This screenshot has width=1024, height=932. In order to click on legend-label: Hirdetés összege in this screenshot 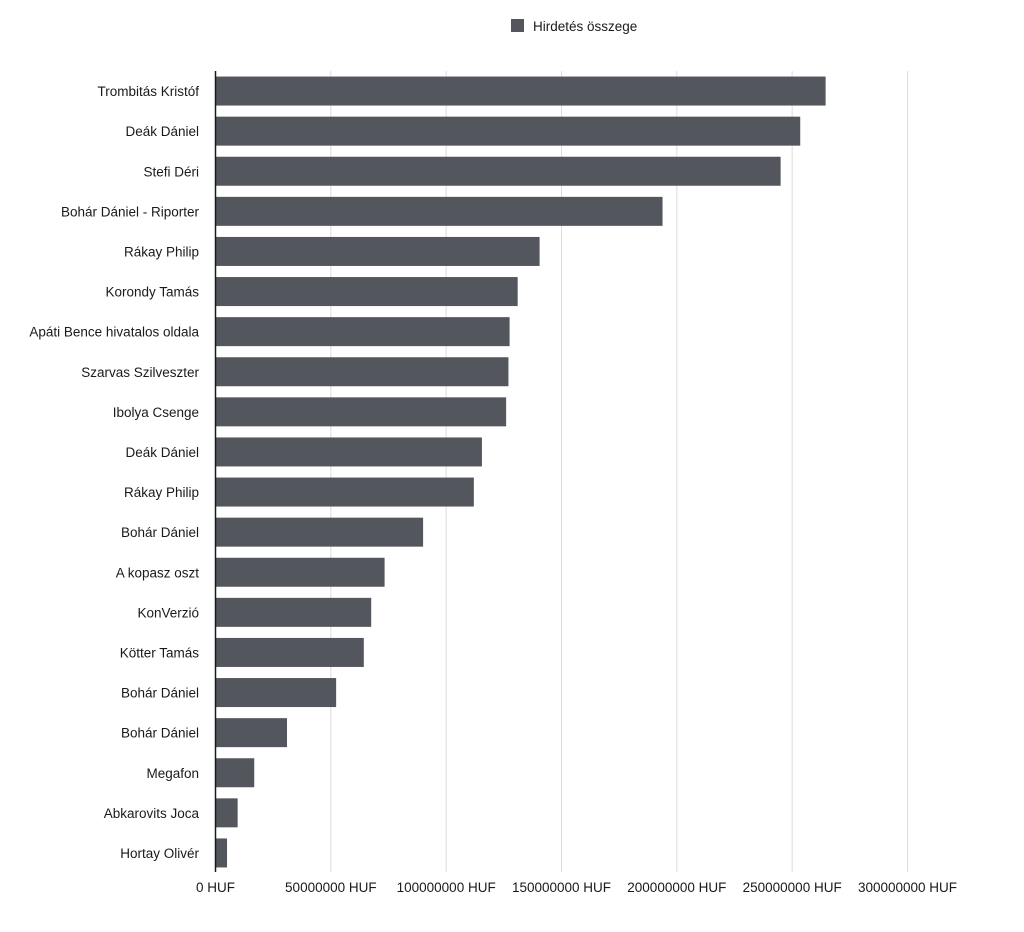, I will do `click(585, 26)`.